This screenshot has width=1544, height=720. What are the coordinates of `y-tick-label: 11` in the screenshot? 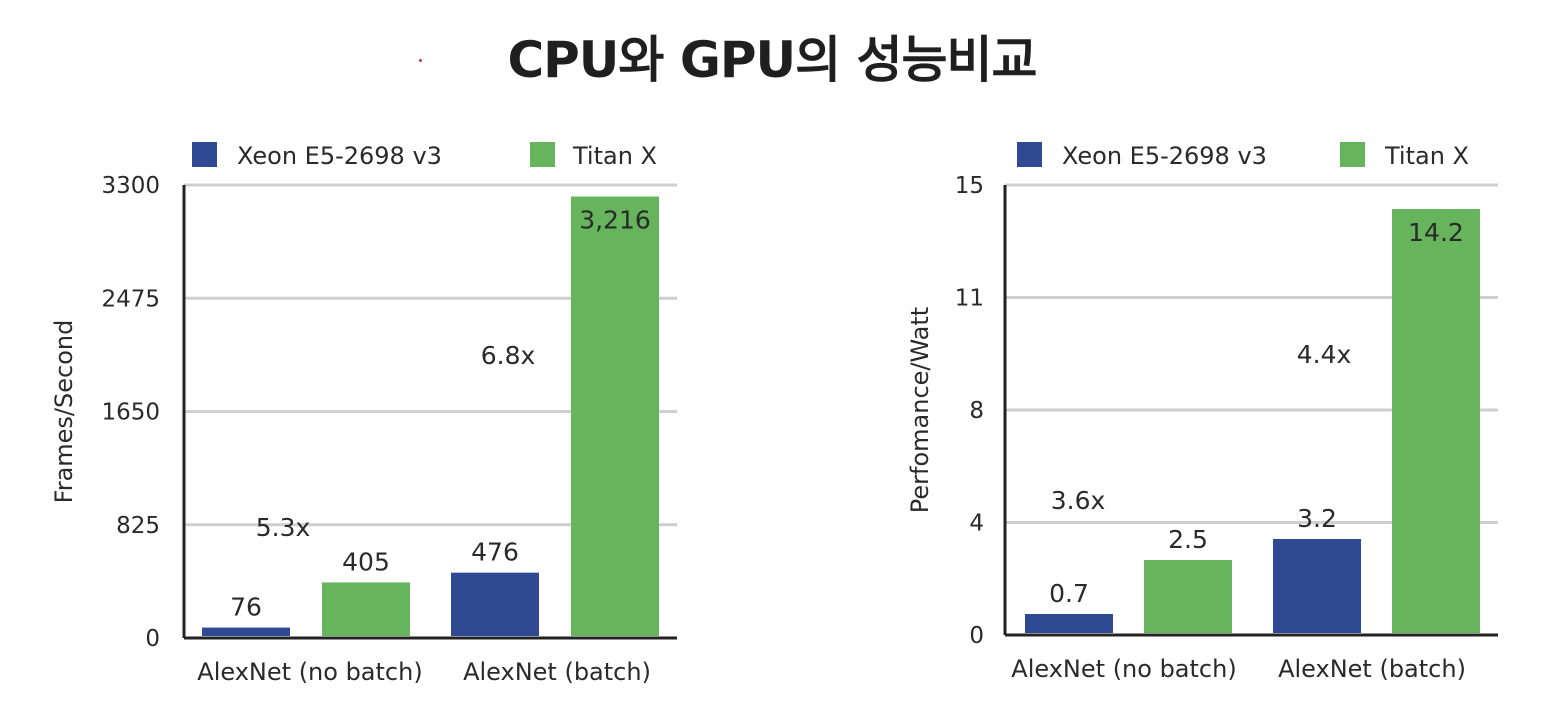 It's located at (969, 299).